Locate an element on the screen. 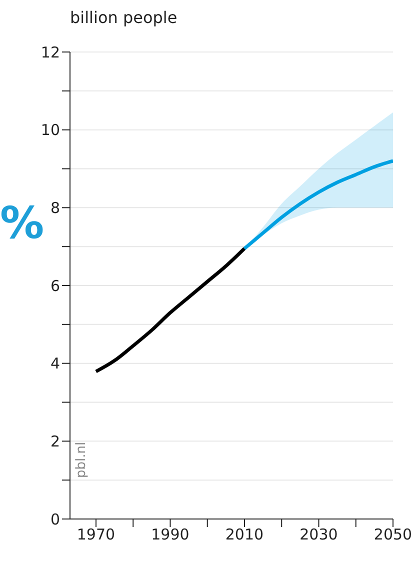  annotation: pbl.nl is located at coordinates (81, 460).